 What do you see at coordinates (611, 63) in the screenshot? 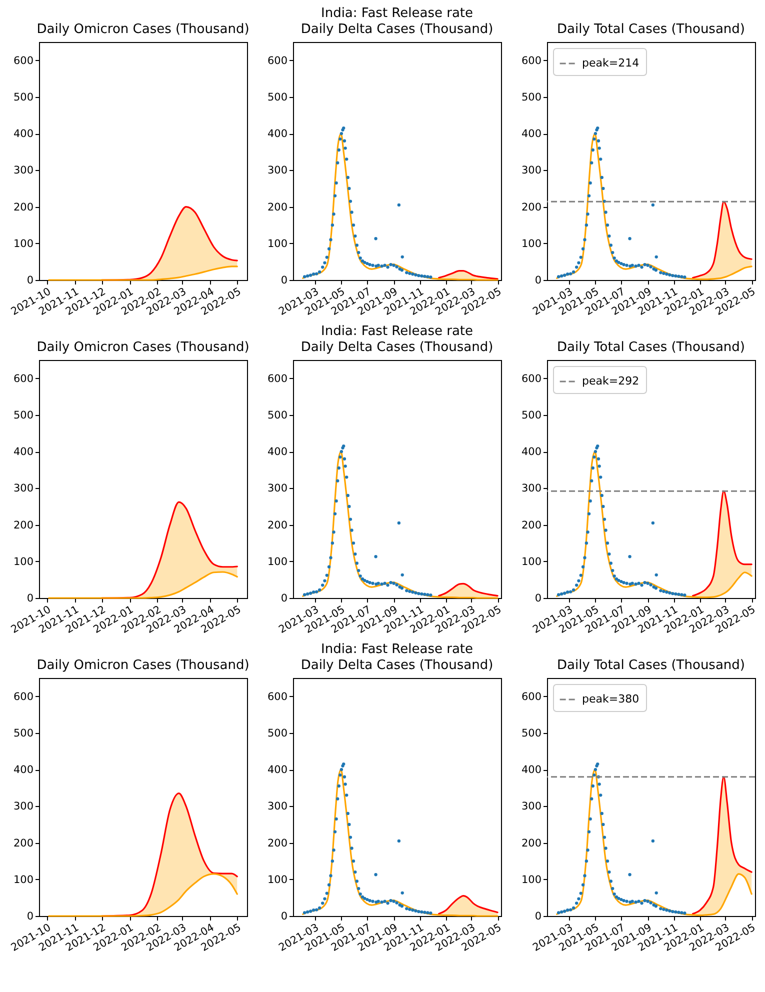
I see `legend-label: peak=214` at bounding box center [611, 63].